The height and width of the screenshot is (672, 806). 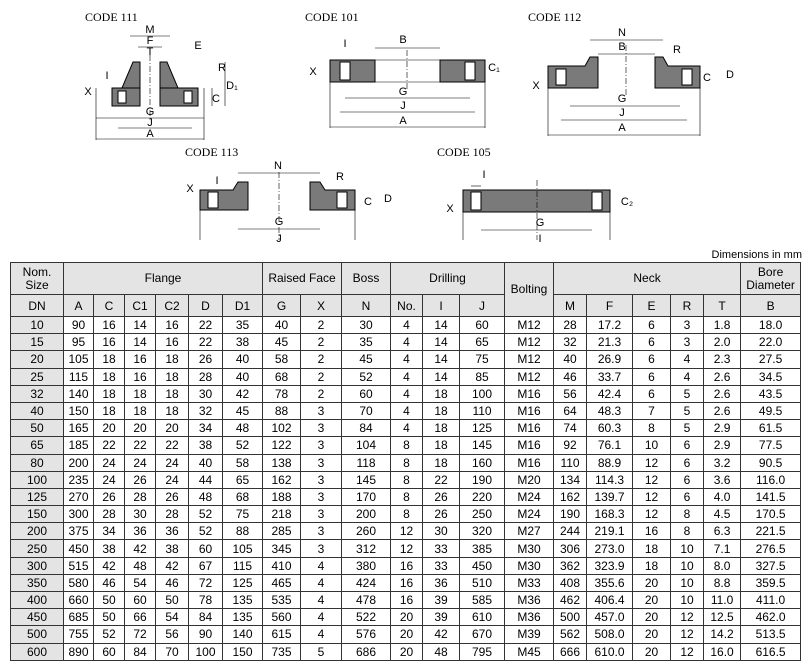 I want to click on table-cell: 46, so click(x=172, y=583).